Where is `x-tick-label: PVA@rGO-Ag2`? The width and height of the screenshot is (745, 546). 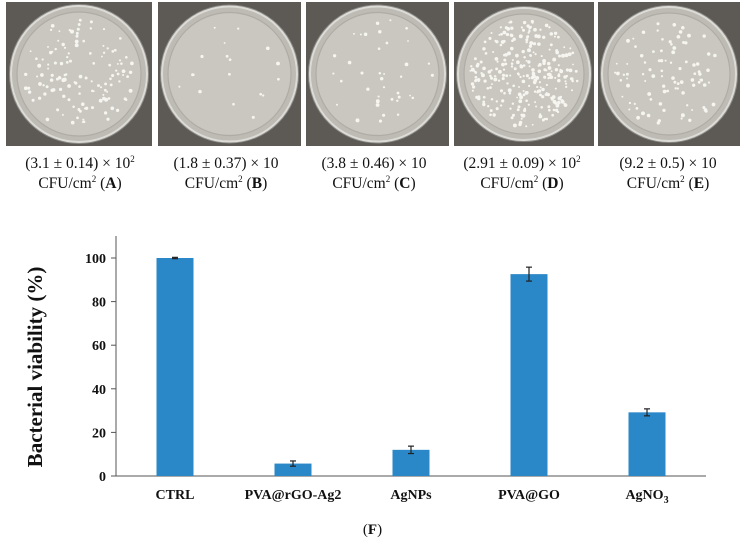
x-tick-label: PVA@rGO-Ag2 is located at coordinates (293, 495).